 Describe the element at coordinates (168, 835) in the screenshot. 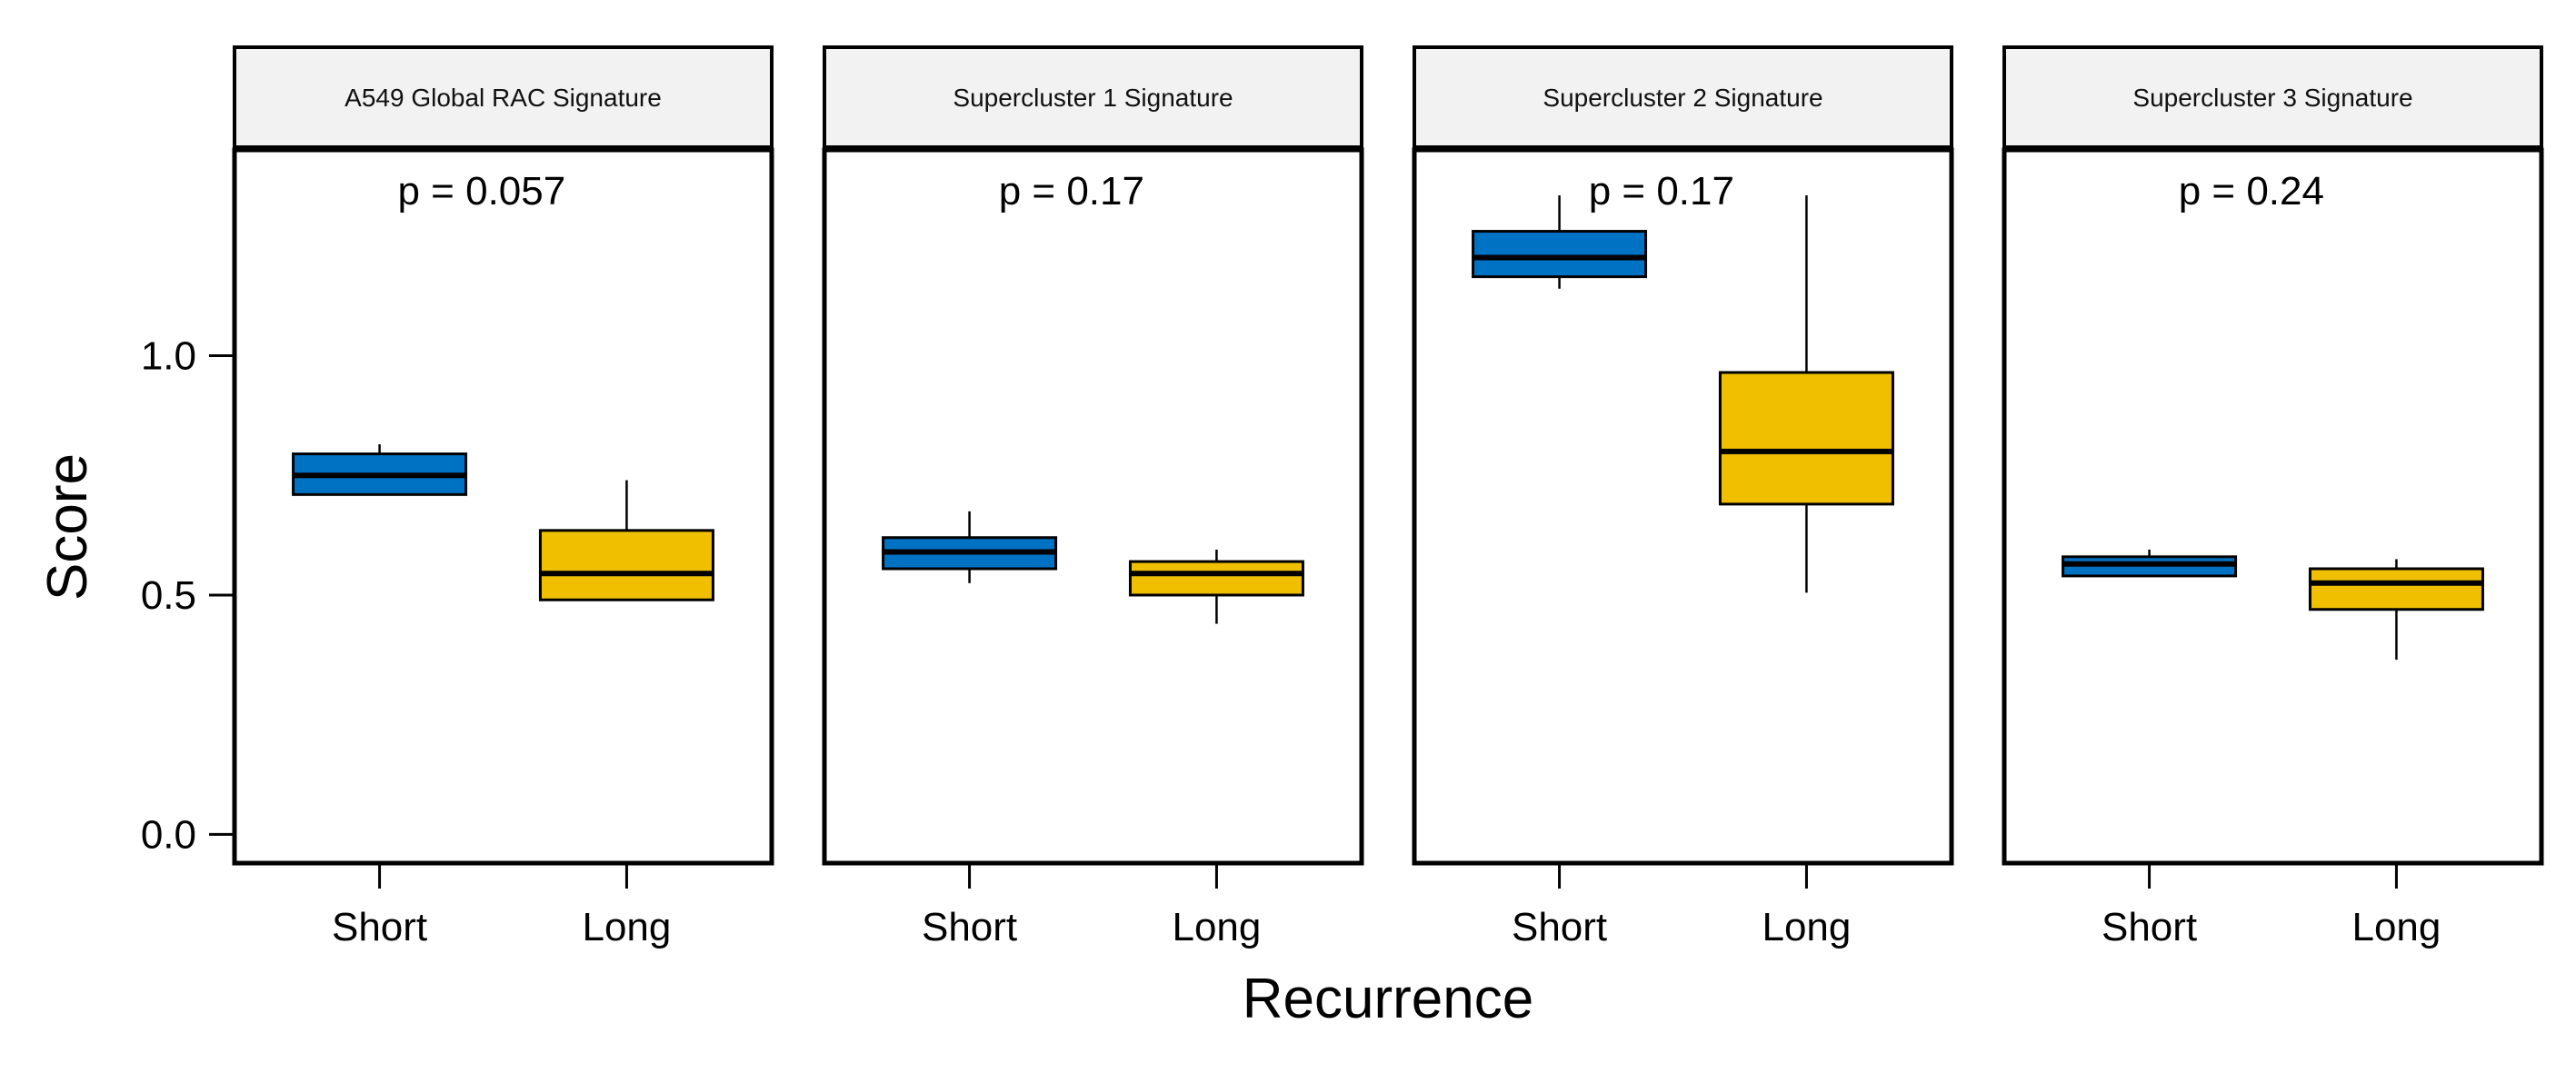

I see `y-tick-label: 0.0` at that location.